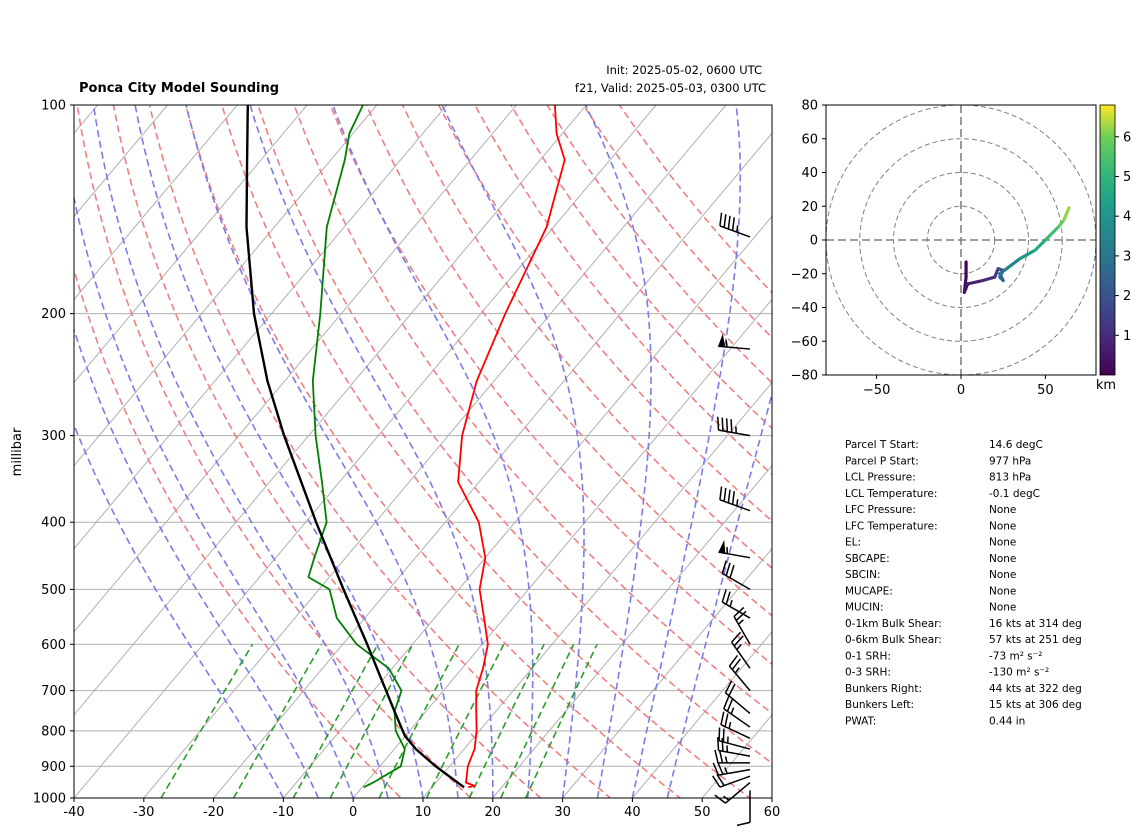 The image size is (1142, 832). Describe the element at coordinates (1002, 526) in the screenshot. I see `param-value: None` at that location.